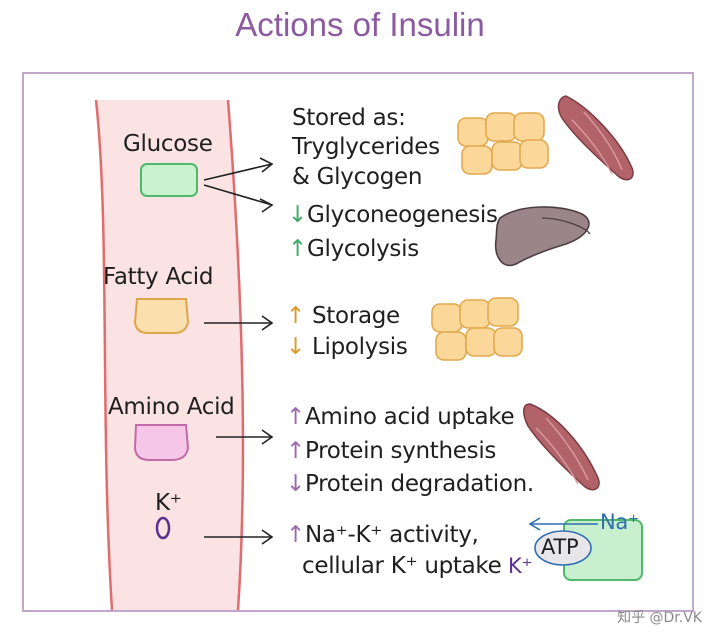 The height and width of the screenshot is (637, 720). Describe the element at coordinates (169, 180) in the screenshot. I see `glucose-box` at that location.